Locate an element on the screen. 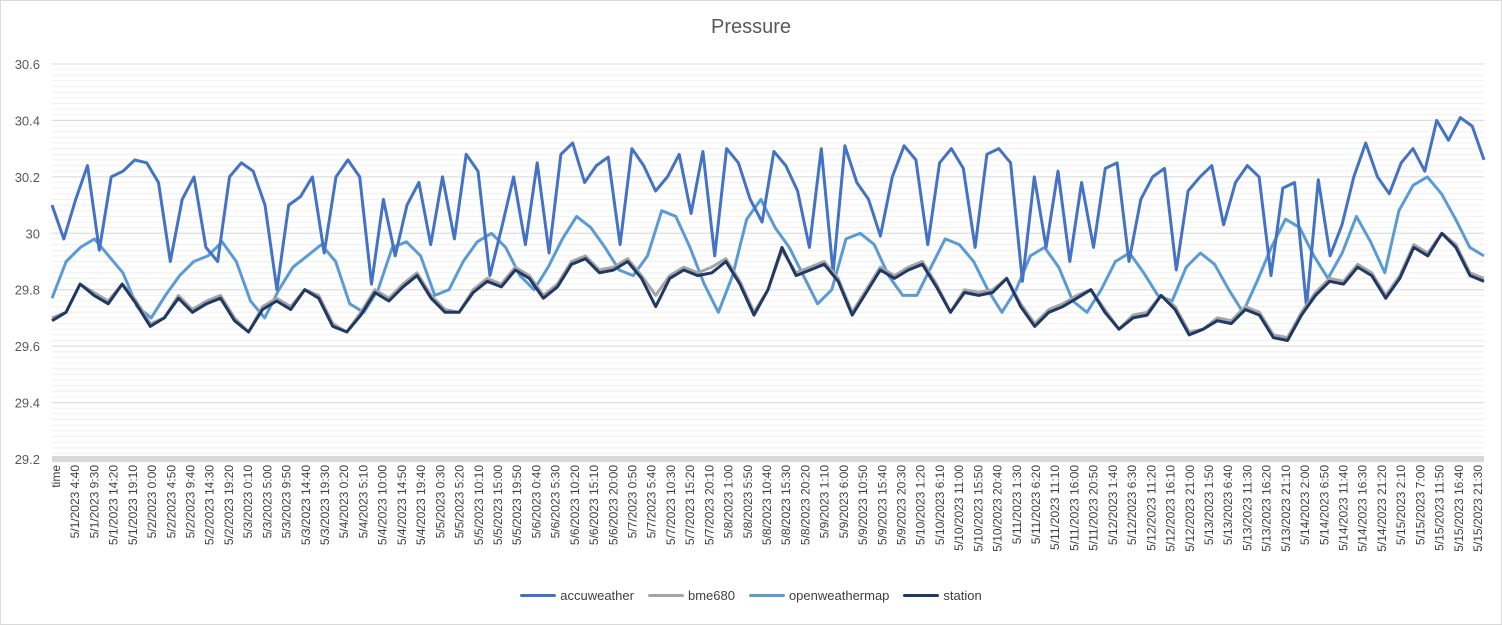 This screenshot has width=1502, height=625. x-tick-label: 5/2/2023 14:30 is located at coordinates (210, 505).